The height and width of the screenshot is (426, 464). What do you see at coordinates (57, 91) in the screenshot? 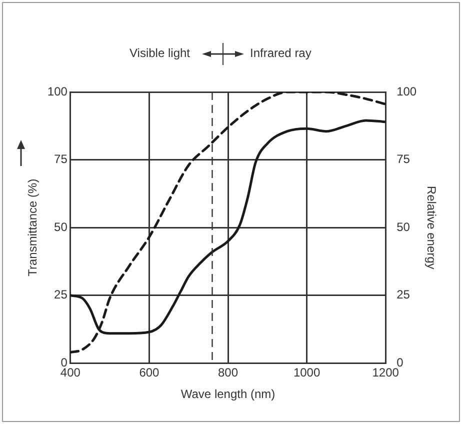
I see `y-tick-label: 100` at bounding box center [57, 91].